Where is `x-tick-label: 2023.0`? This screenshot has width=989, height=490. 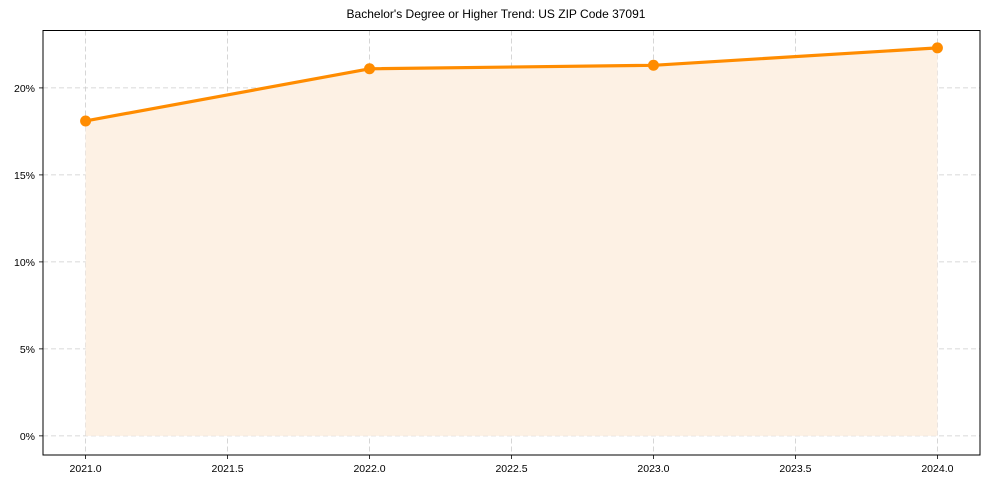
x-tick-label: 2023.0 is located at coordinates (653, 469).